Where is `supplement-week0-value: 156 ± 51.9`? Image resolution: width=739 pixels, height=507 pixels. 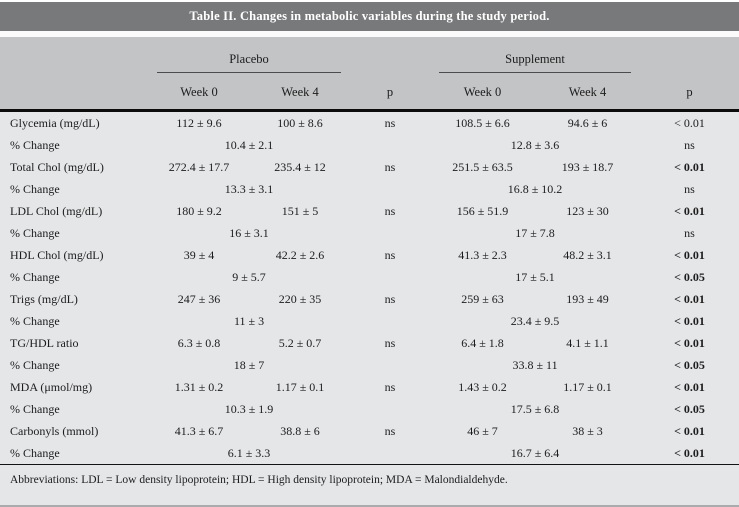 supplement-week0-value: 156 ± 51.9 is located at coordinates (482, 210).